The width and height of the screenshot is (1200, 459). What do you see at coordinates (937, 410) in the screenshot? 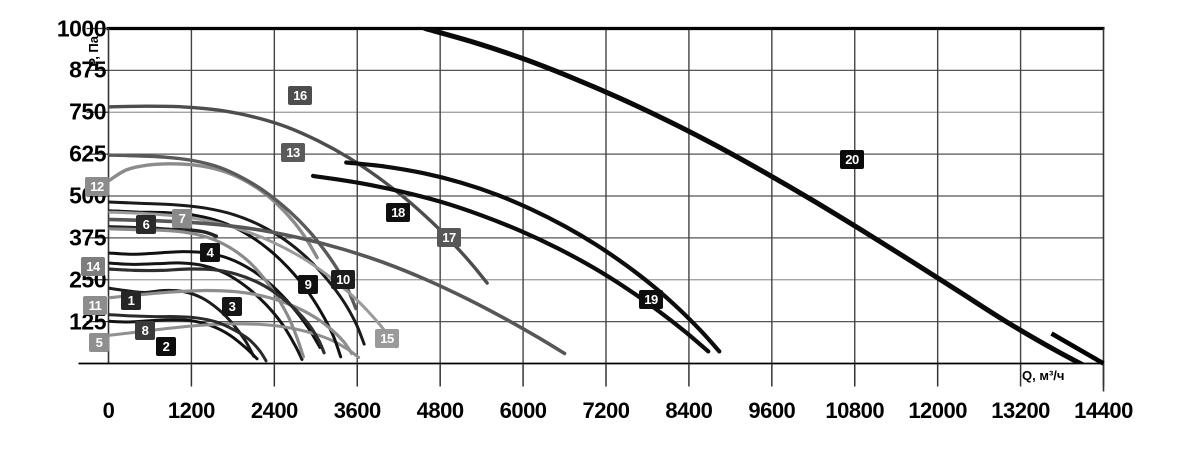
I see `x-tick-label-12000: 12000` at bounding box center [937, 410].